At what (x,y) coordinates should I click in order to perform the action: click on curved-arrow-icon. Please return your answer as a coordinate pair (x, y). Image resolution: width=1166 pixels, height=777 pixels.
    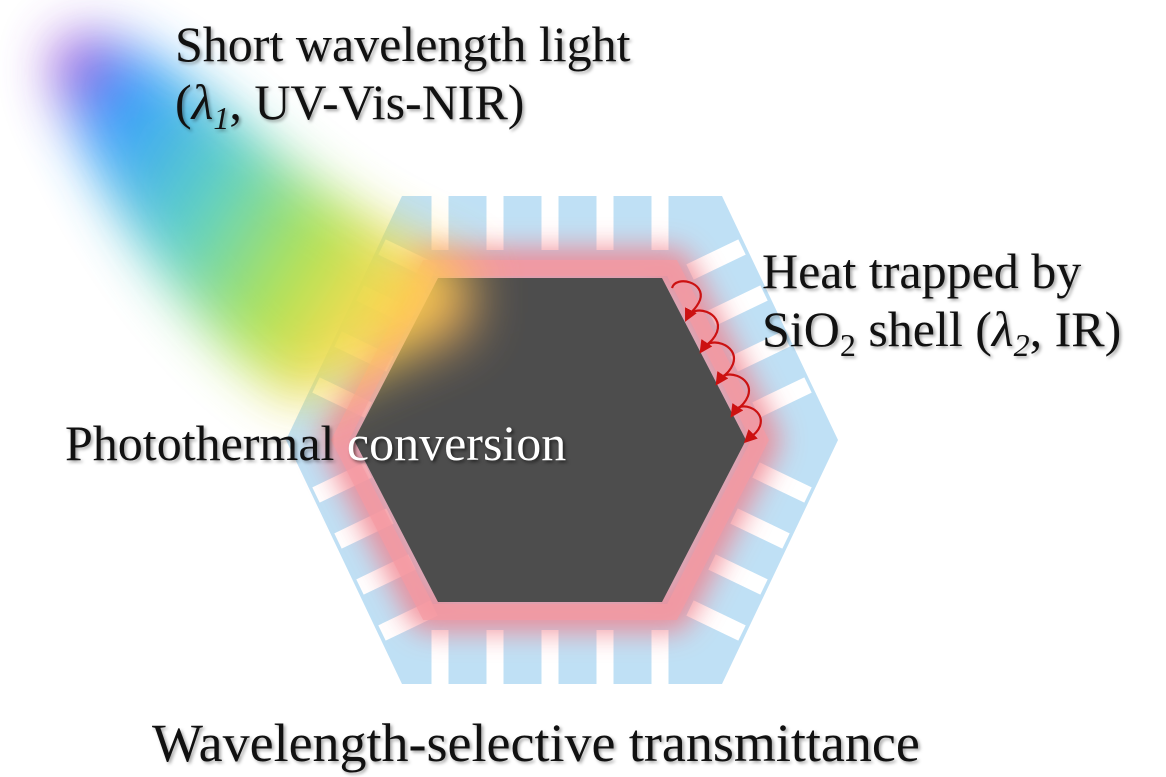
    Looking at the image, I should click on (746, 424).